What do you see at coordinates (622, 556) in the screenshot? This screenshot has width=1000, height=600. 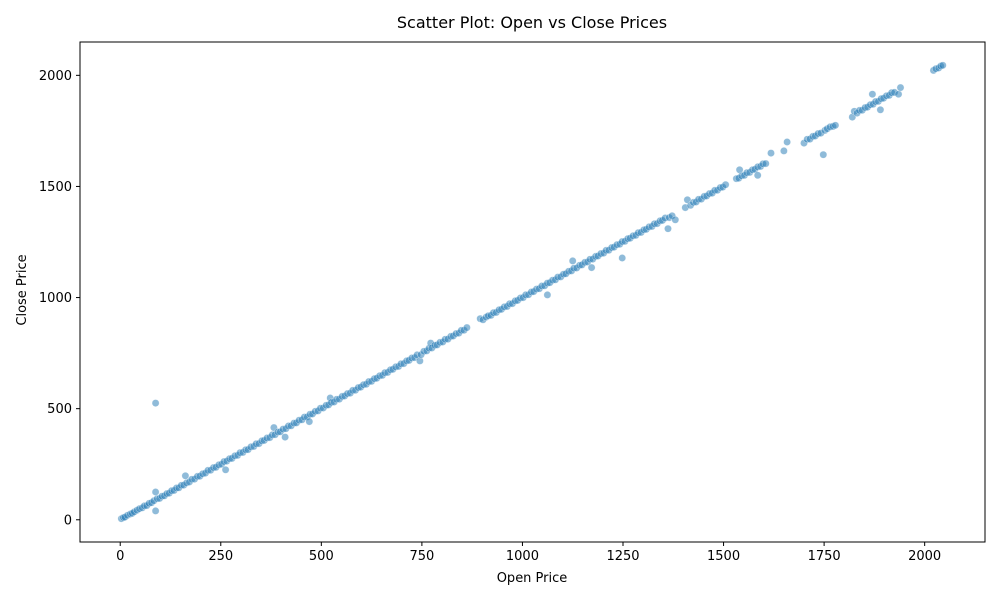 I see `x-tick-label: 1250` at bounding box center [622, 556].